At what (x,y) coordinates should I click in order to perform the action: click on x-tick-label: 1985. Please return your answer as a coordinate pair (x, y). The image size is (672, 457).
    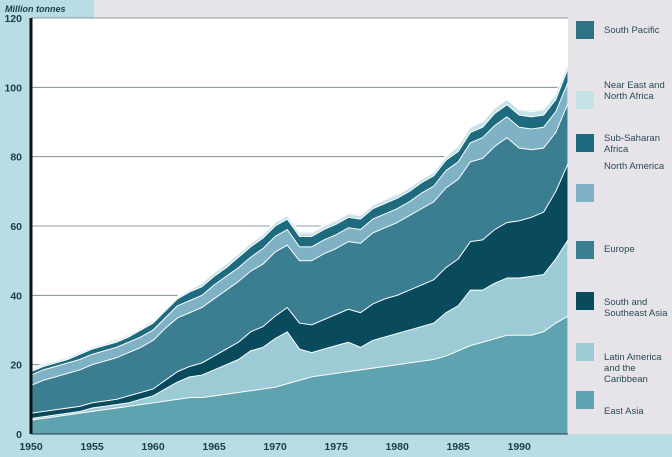
    Looking at the image, I should click on (458, 447).